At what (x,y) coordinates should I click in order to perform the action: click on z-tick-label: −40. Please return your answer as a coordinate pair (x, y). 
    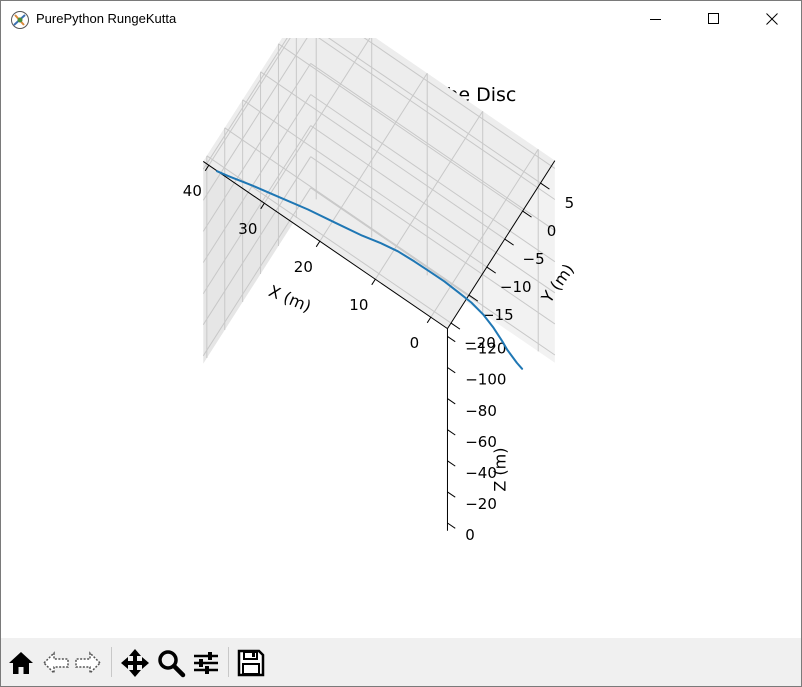
    Looking at the image, I should click on (481, 473).